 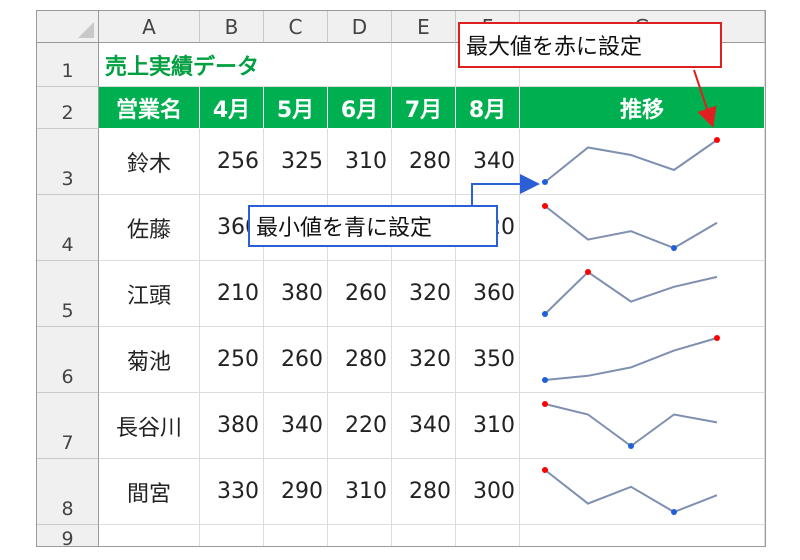 I want to click on max-value-callout: 最大値を赤に設定, so click(x=590, y=45).